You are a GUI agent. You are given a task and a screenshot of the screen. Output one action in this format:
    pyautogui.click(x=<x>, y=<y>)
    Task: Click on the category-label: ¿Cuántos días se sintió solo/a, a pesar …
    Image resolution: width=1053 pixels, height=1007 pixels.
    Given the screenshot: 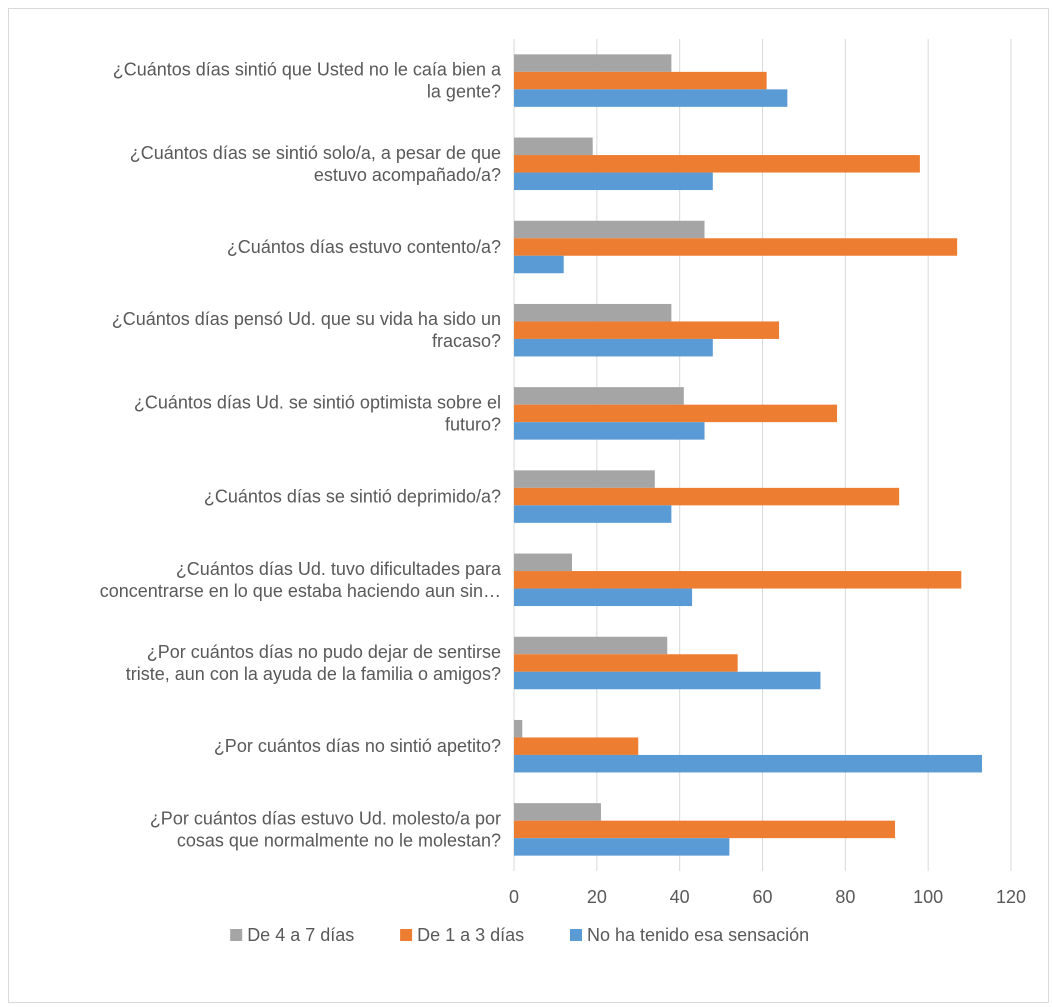 What is the action you would take?
    pyautogui.click(x=315, y=153)
    